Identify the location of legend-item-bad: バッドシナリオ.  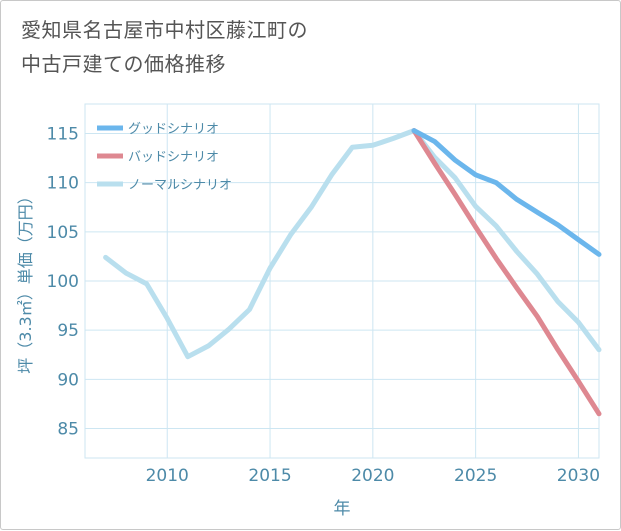
(158, 157).